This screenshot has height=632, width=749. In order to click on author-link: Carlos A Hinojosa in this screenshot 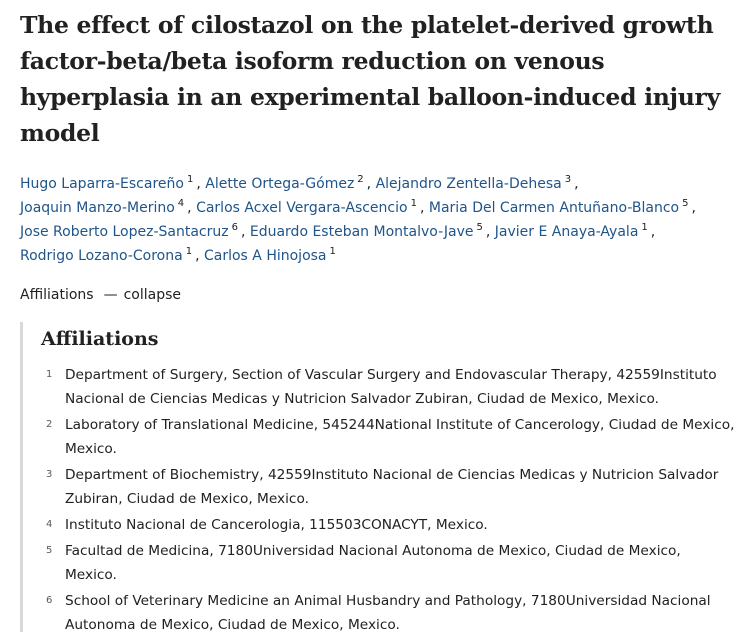, I will do `click(265, 256)`.